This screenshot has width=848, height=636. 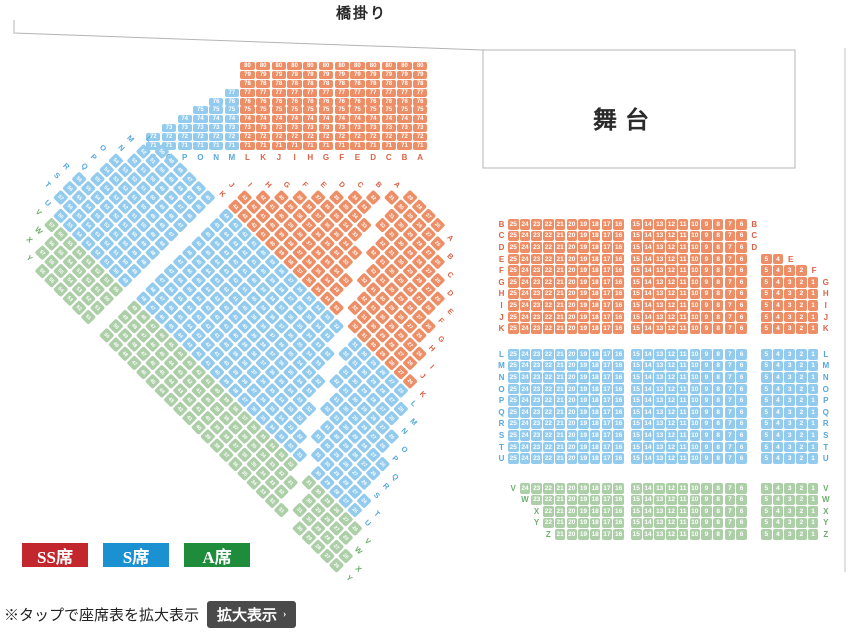 What do you see at coordinates (560, 424) in the screenshot?
I see `seat: 21` at bounding box center [560, 424].